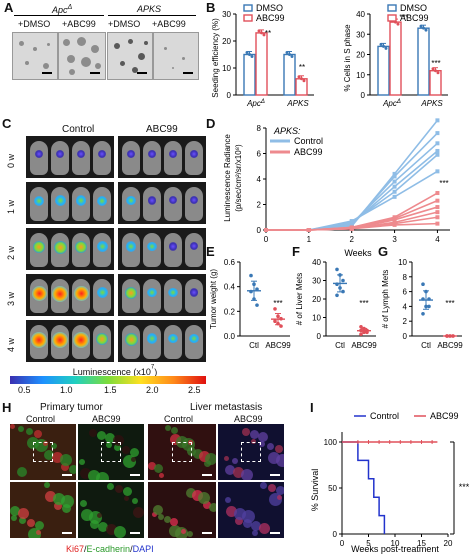 Image resolution: width=474 pixels, height=556 pixels. I want to click on legend-abc99-swatch, so click(392, 18).